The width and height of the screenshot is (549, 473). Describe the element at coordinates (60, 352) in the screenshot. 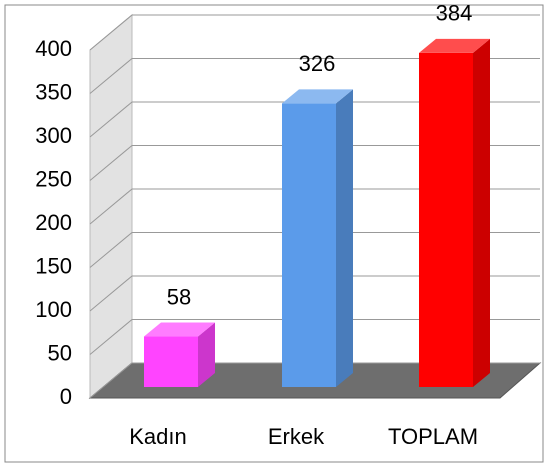

I see `y-tick-label: 50` at that location.